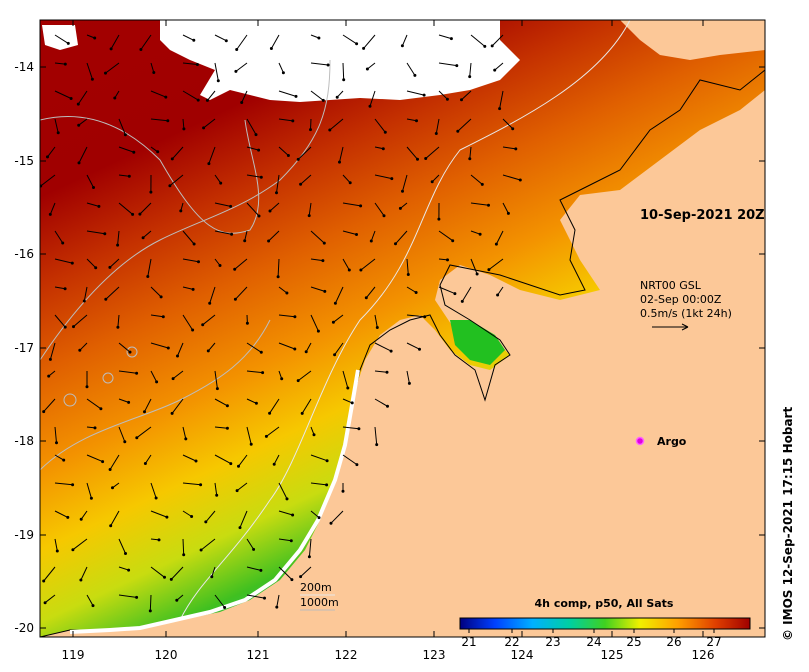  Describe the element at coordinates (640, 441) in the screenshot. I see `argo-float-marker` at that location.